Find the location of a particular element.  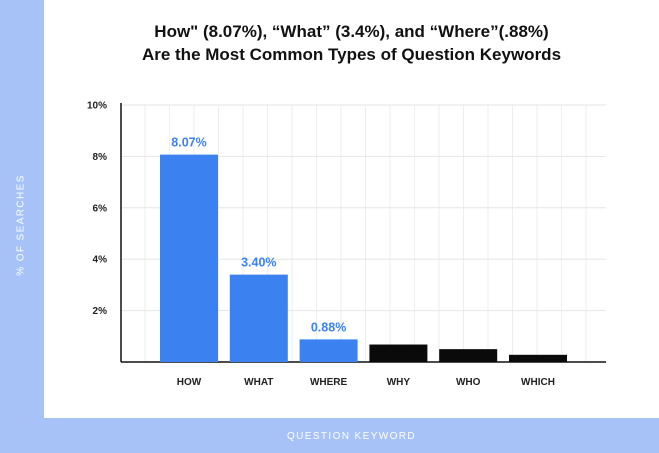

bar-which is located at coordinates (538, 358).